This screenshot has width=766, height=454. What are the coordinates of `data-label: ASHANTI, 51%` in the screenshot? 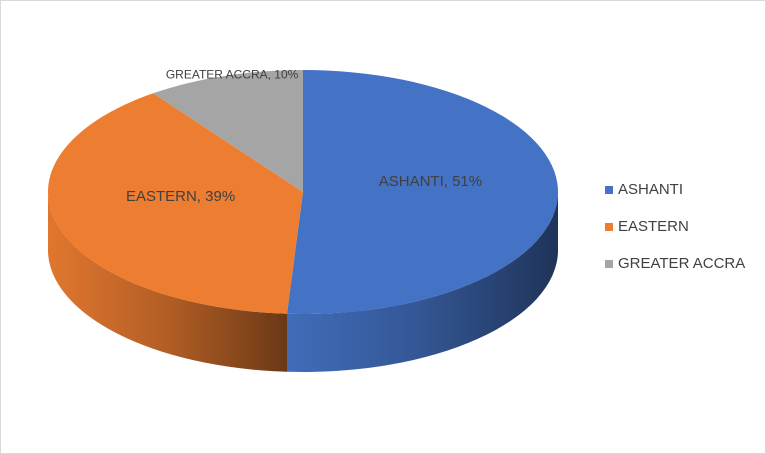 It's located at (430, 181).